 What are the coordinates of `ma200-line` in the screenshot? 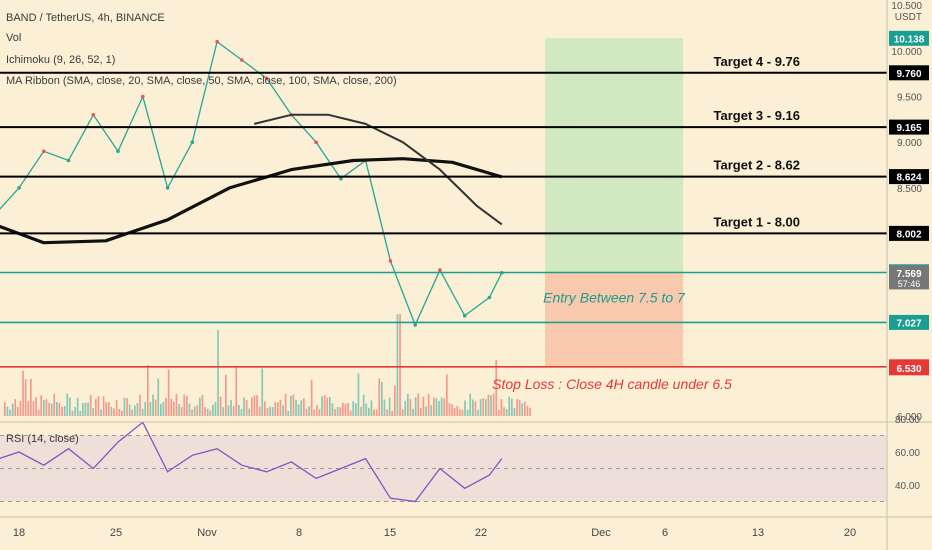 It's located at (251, 201).